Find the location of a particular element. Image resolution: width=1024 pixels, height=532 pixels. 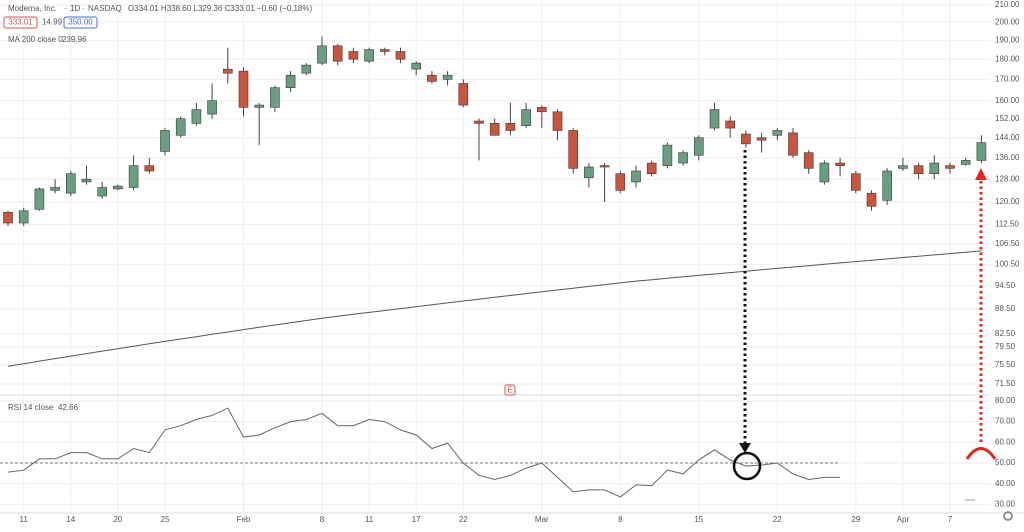

x-tick-label: 14 is located at coordinates (70, 519).